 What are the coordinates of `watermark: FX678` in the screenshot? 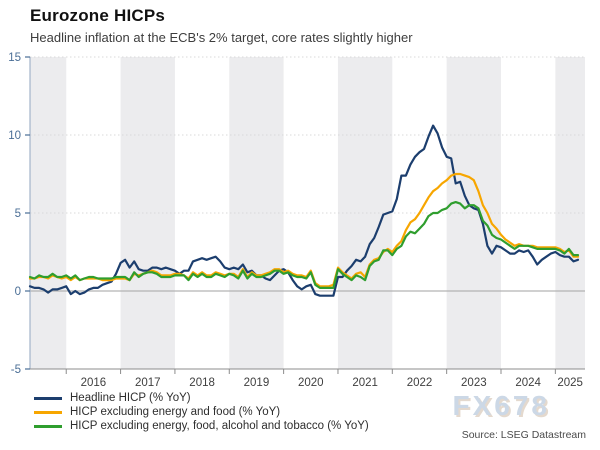 It's located at (501, 405).